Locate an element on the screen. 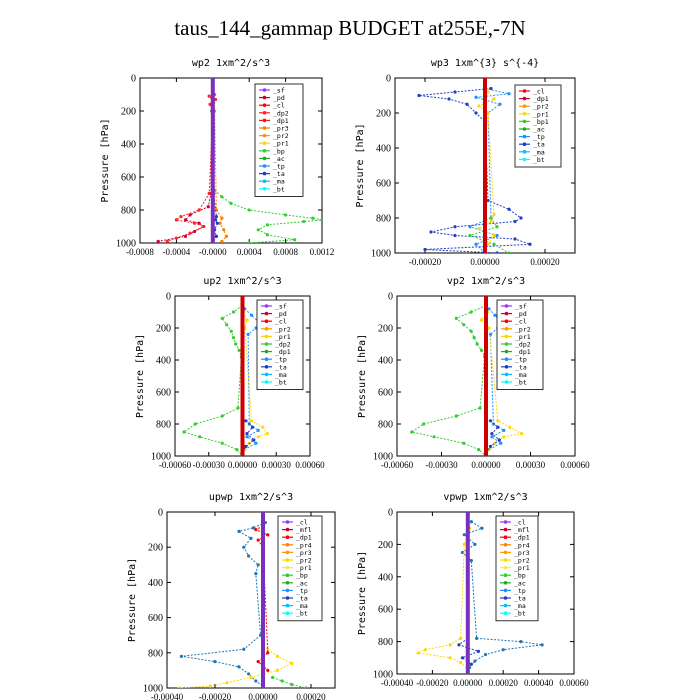  legend-label: _pd is located at coordinates (279, 98).